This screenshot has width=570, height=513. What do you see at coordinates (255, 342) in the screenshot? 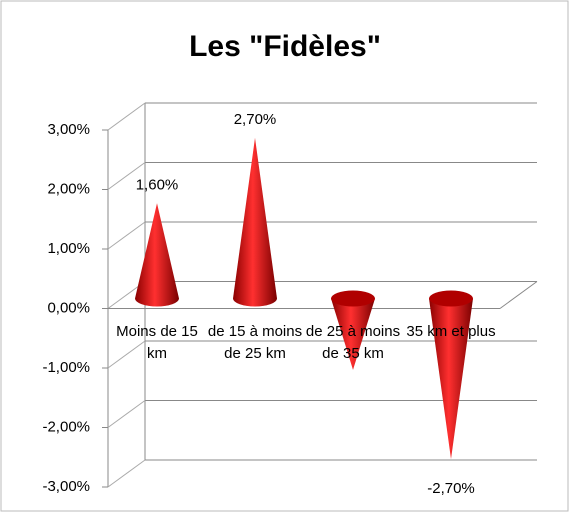
I see `x-tick-label: de 15 à moins de 25 km` at bounding box center [255, 342].